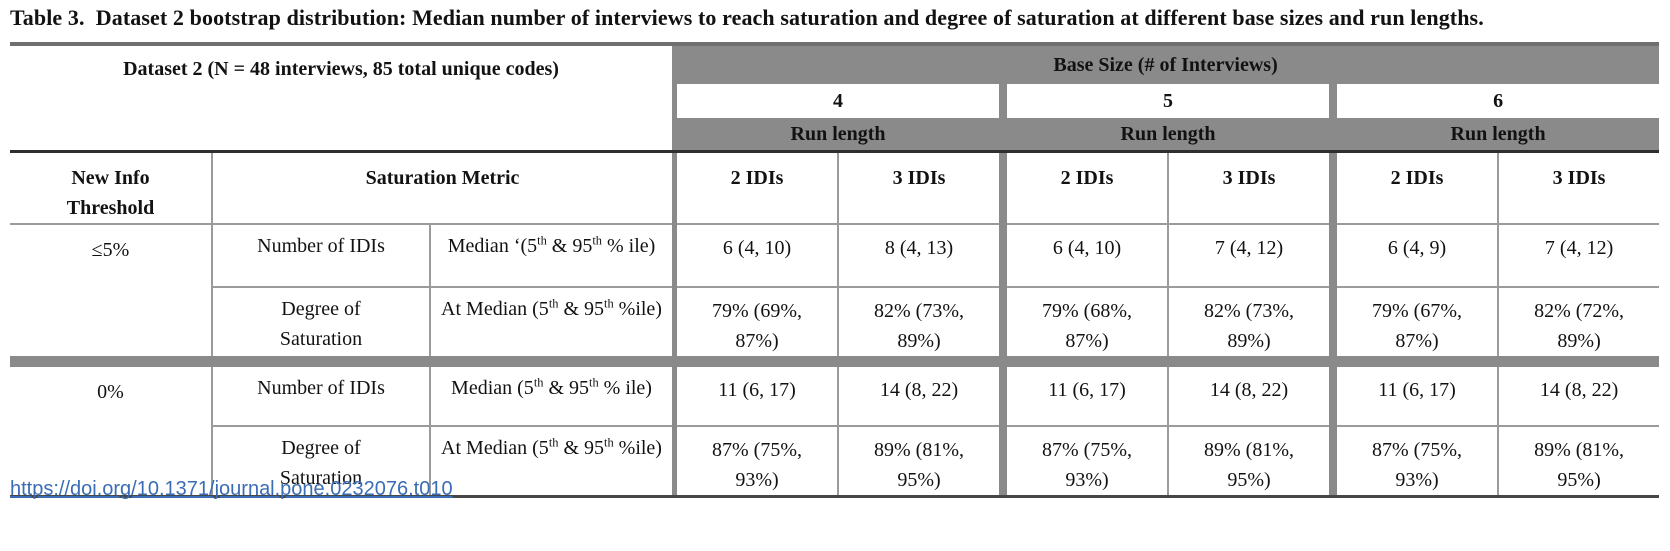 The height and width of the screenshot is (551, 1670). What do you see at coordinates (758, 320) in the screenshot?
I see `data-cell: 79% (69%, 87%)` at bounding box center [758, 320].